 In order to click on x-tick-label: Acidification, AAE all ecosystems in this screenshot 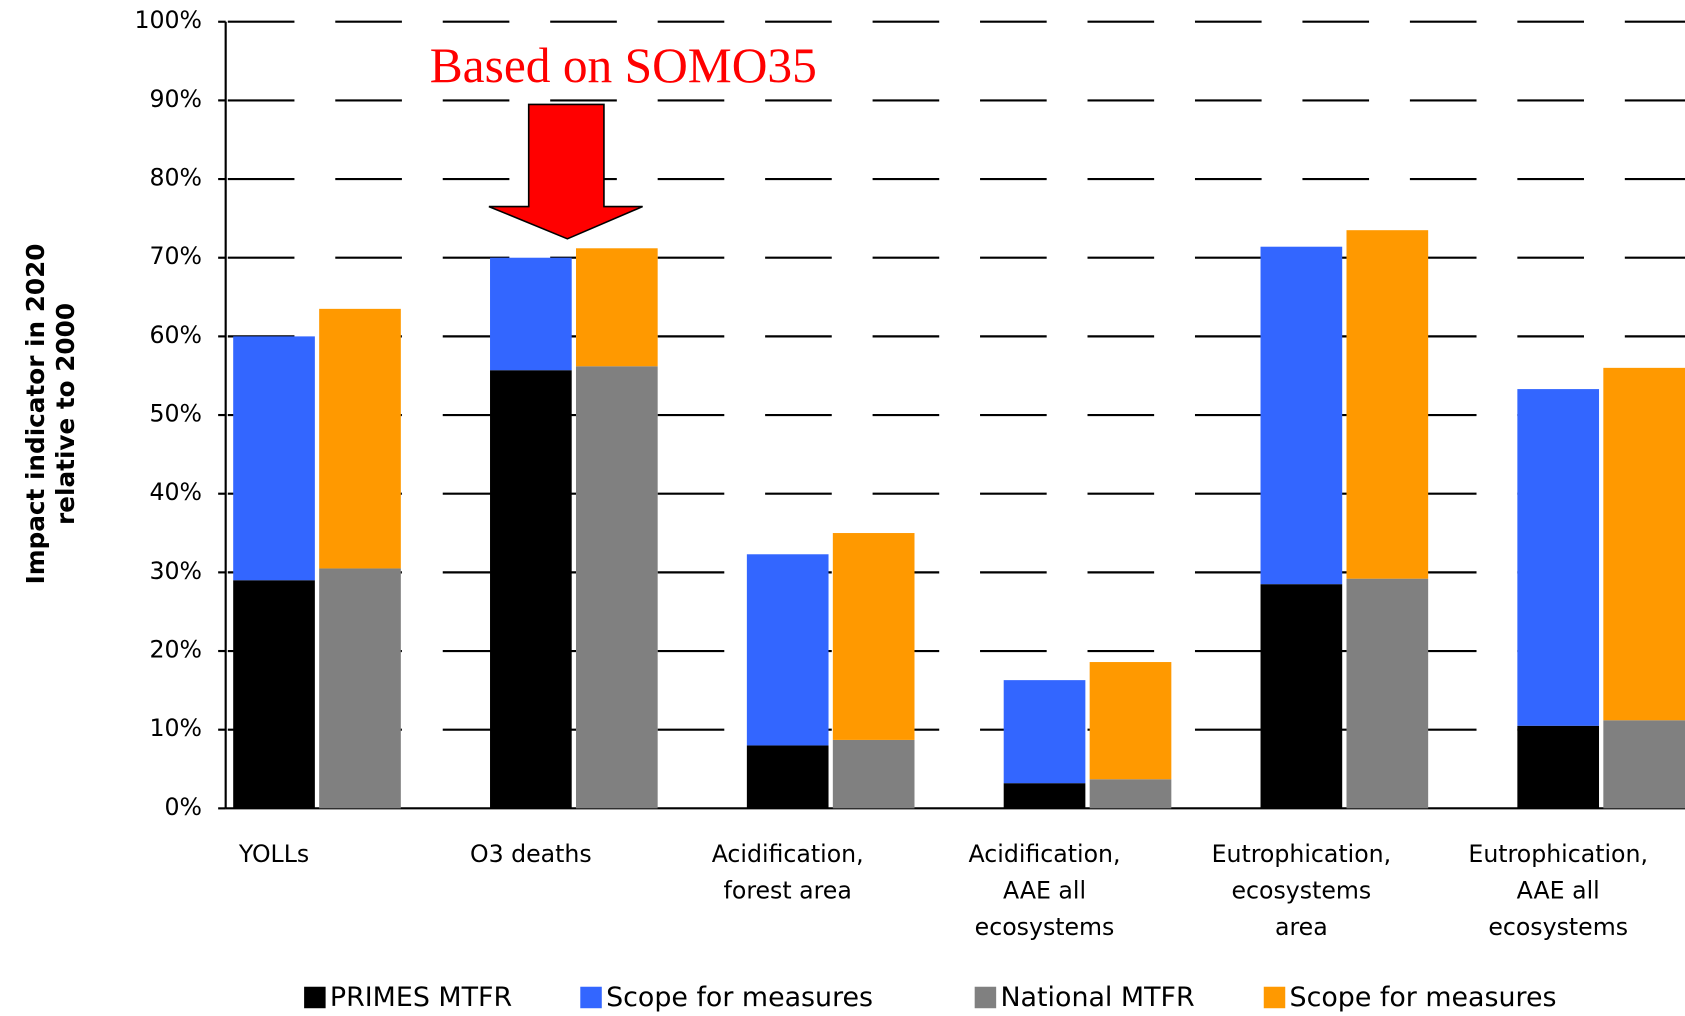, I will do `click(1045, 890)`.